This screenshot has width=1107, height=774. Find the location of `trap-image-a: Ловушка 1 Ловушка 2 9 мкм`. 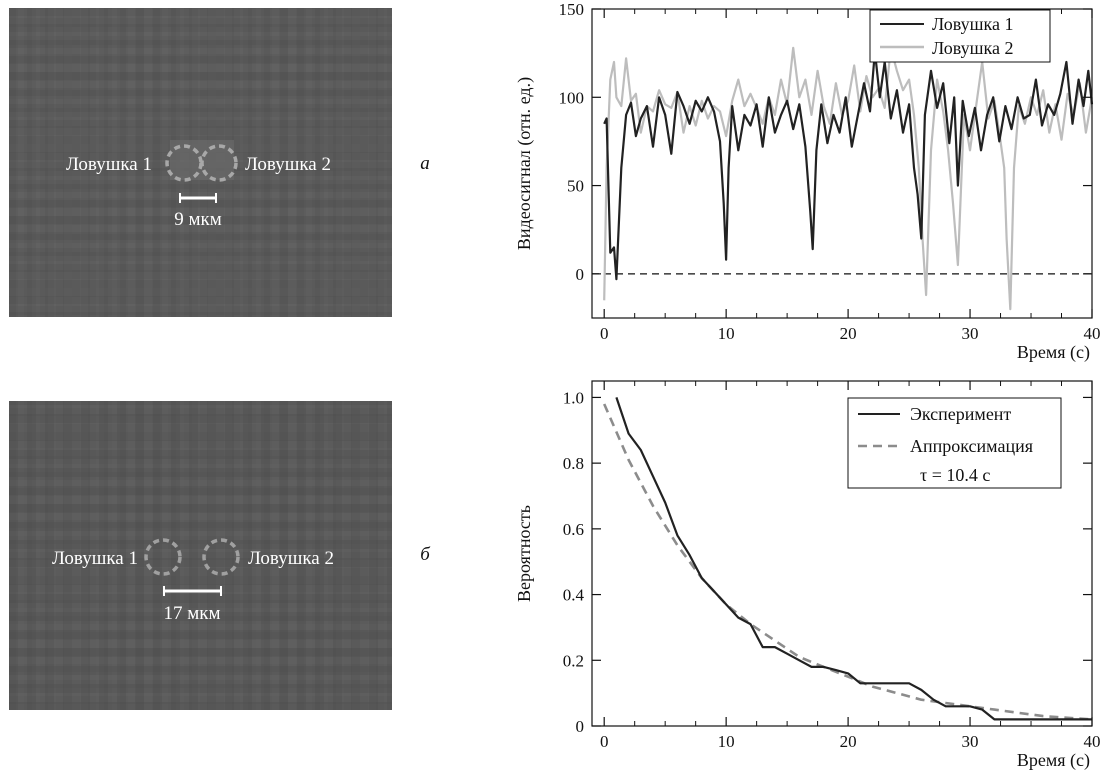

trap-image-a: Ловушка 1 Ловушка 2 9 мкм is located at coordinates (200, 162).